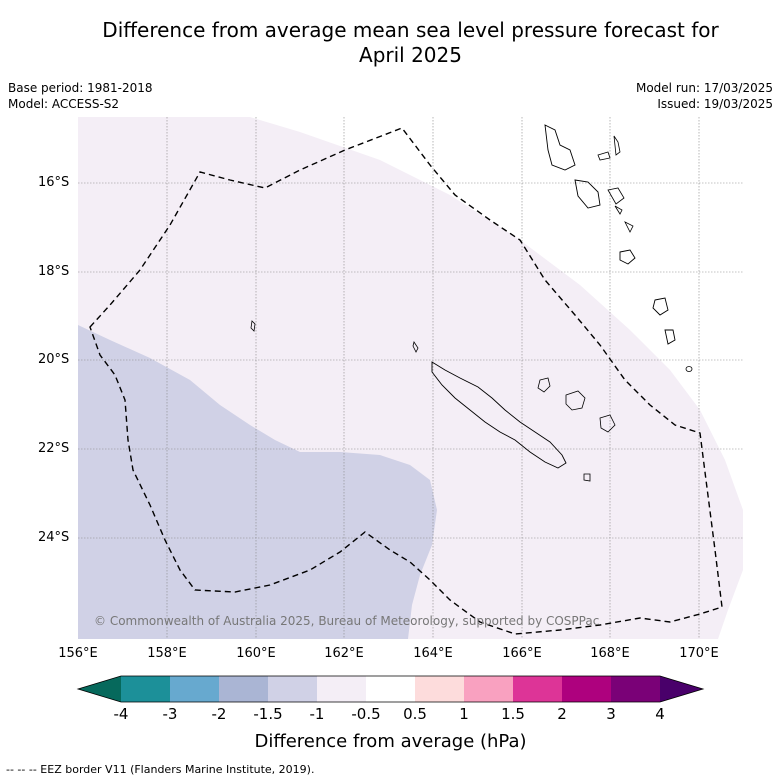 The height and width of the screenshot is (781, 781). I want to click on island-mare, so click(607, 423).